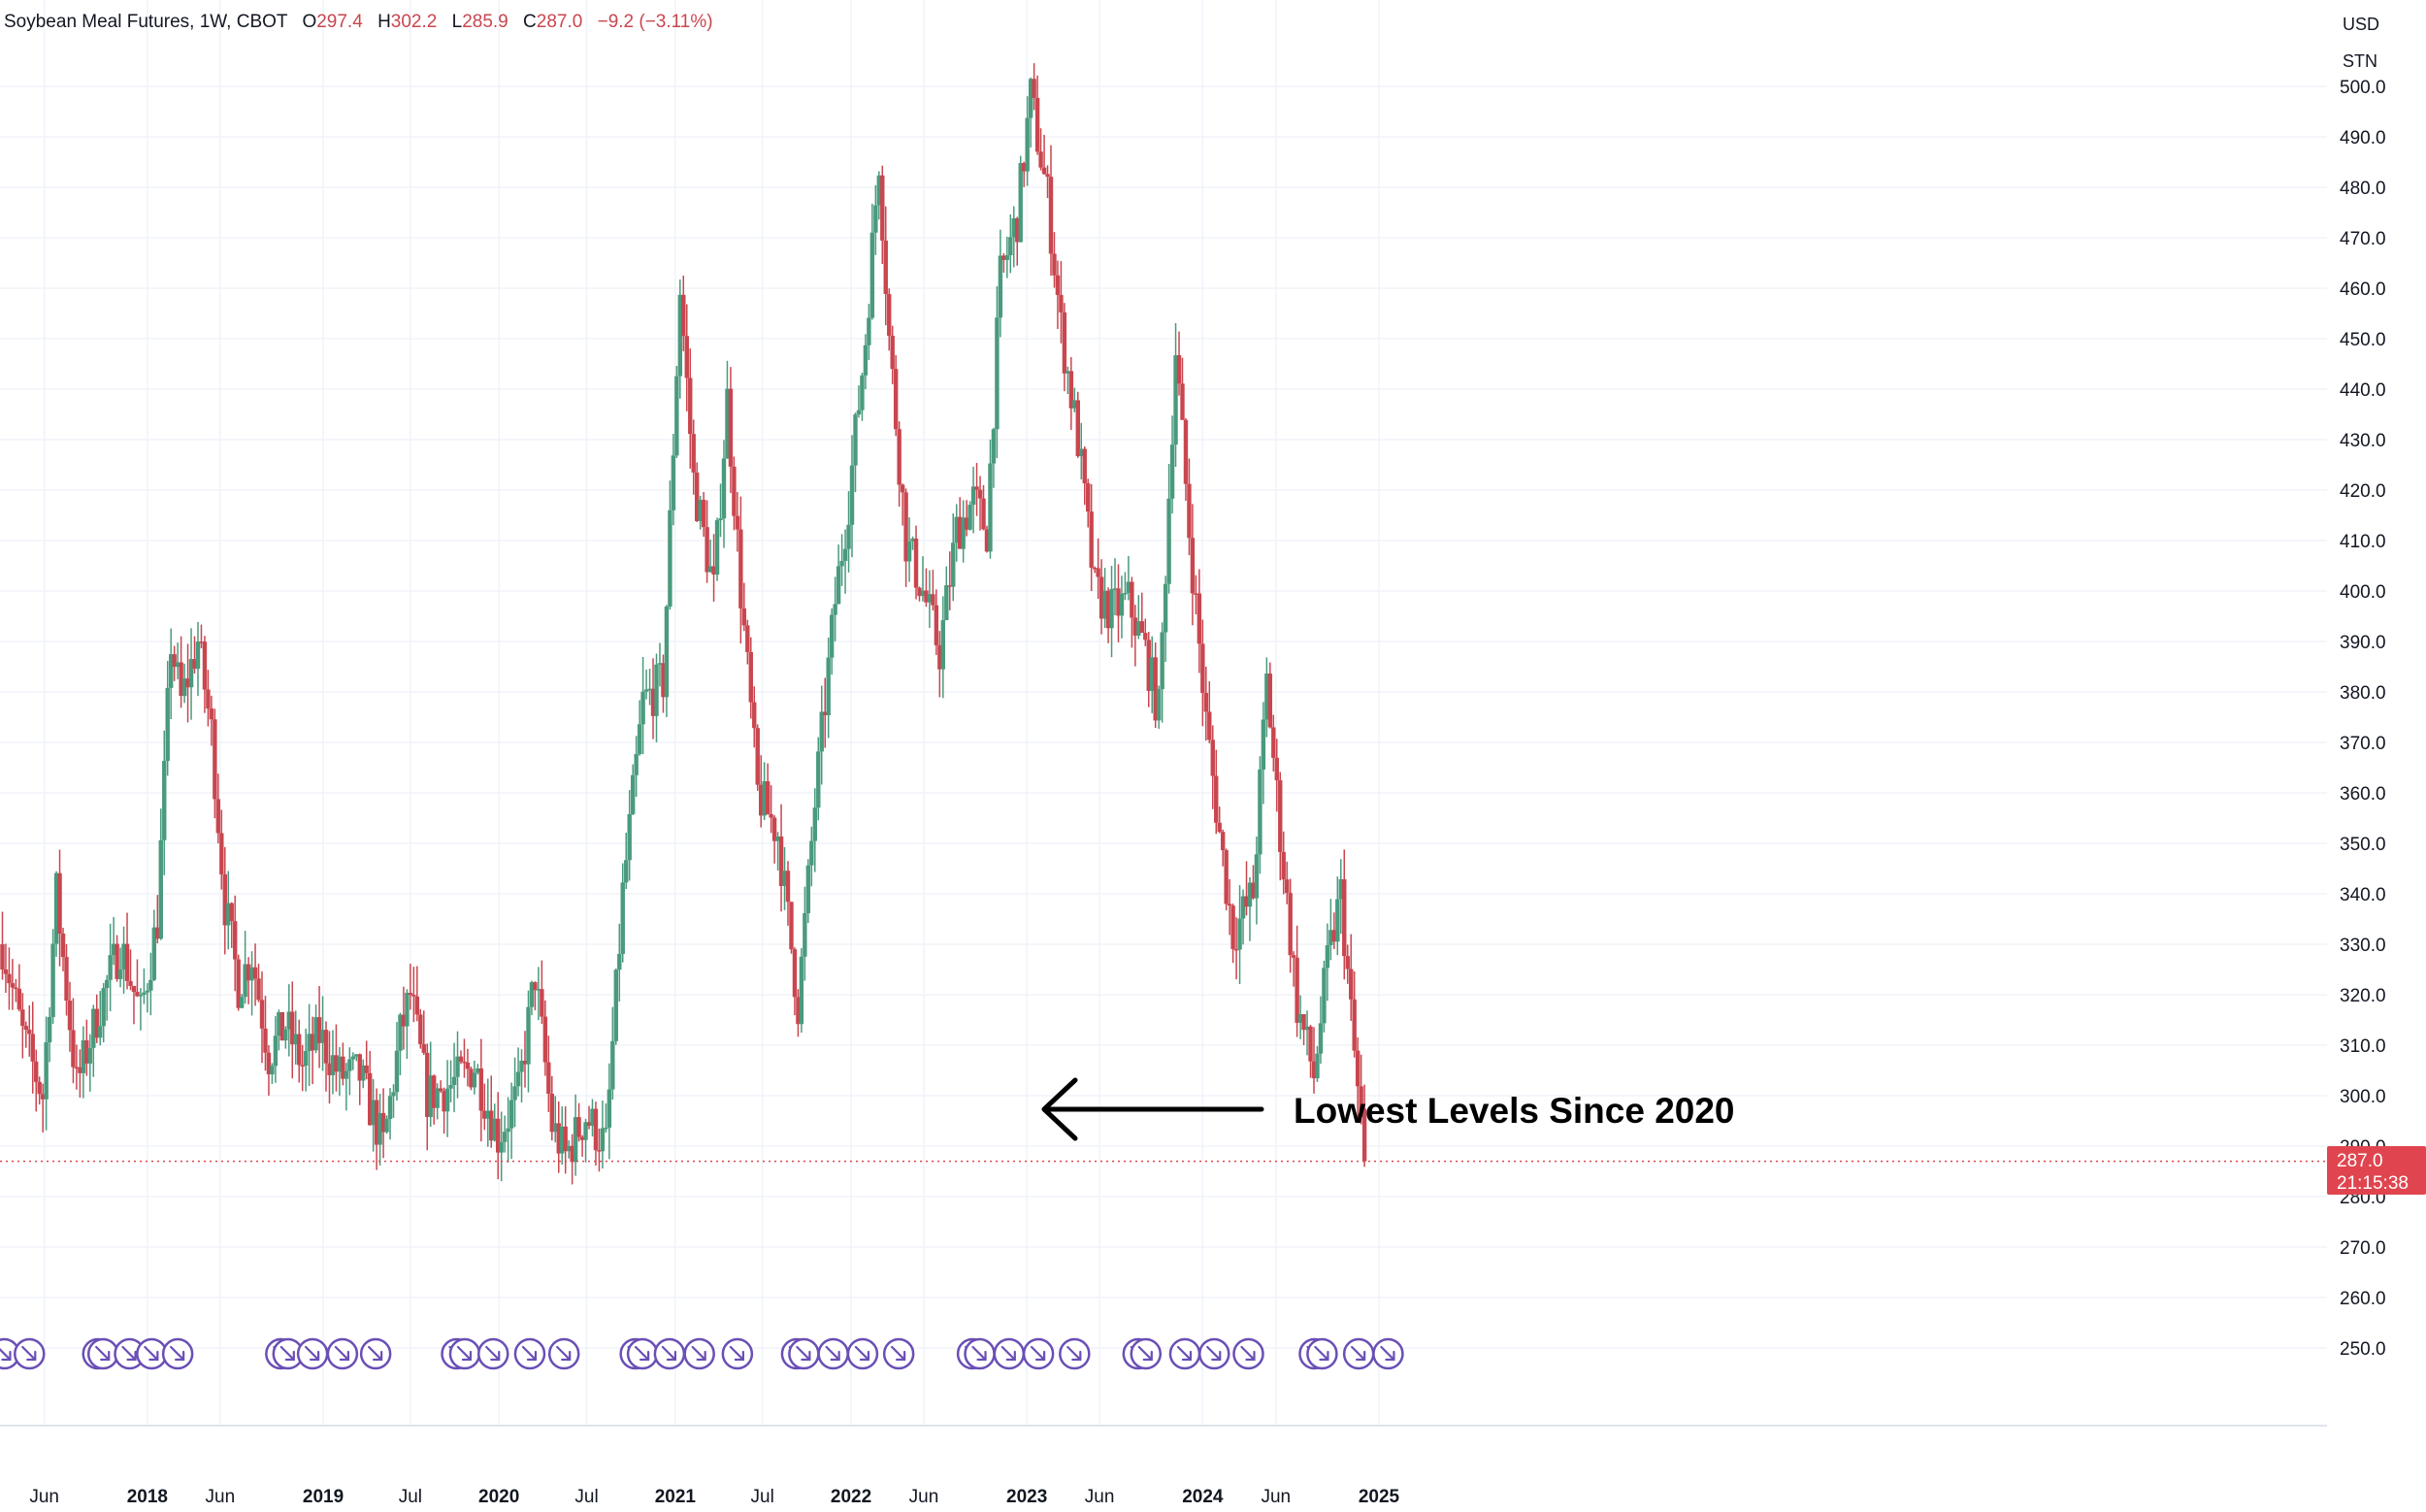 The height and width of the screenshot is (1512, 2426). What do you see at coordinates (457, 22) in the screenshot?
I see `low-label: L` at bounding box center [457, 22].